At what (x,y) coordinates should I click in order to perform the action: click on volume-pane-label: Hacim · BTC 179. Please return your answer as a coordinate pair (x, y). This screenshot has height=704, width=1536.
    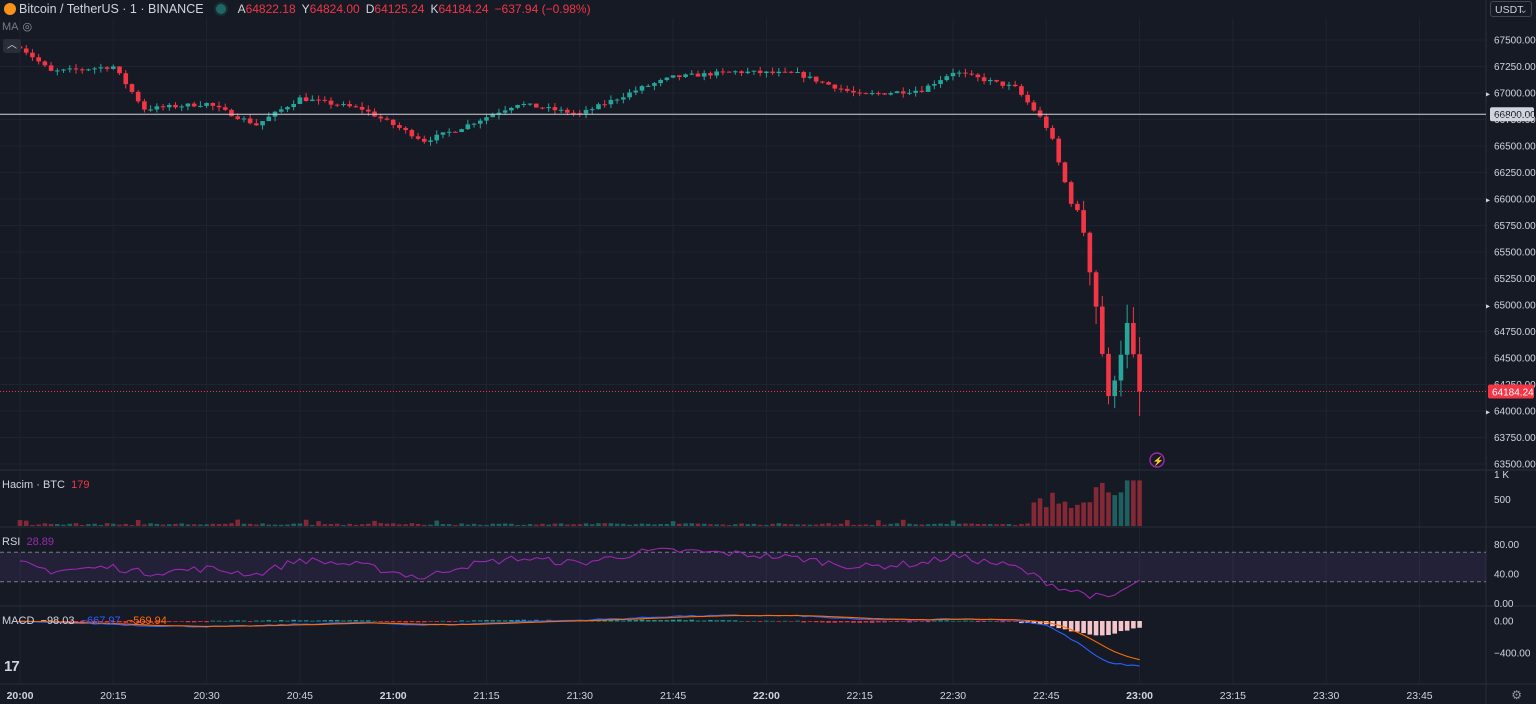
    Looking at the image, I should click on (46, 485).